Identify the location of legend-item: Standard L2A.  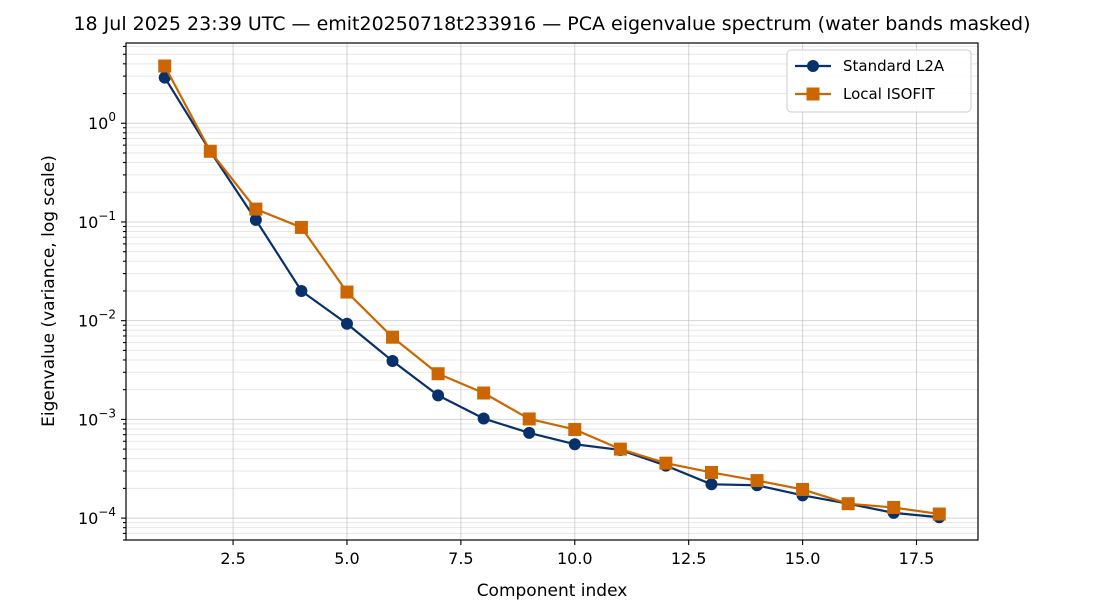
(870, 66).